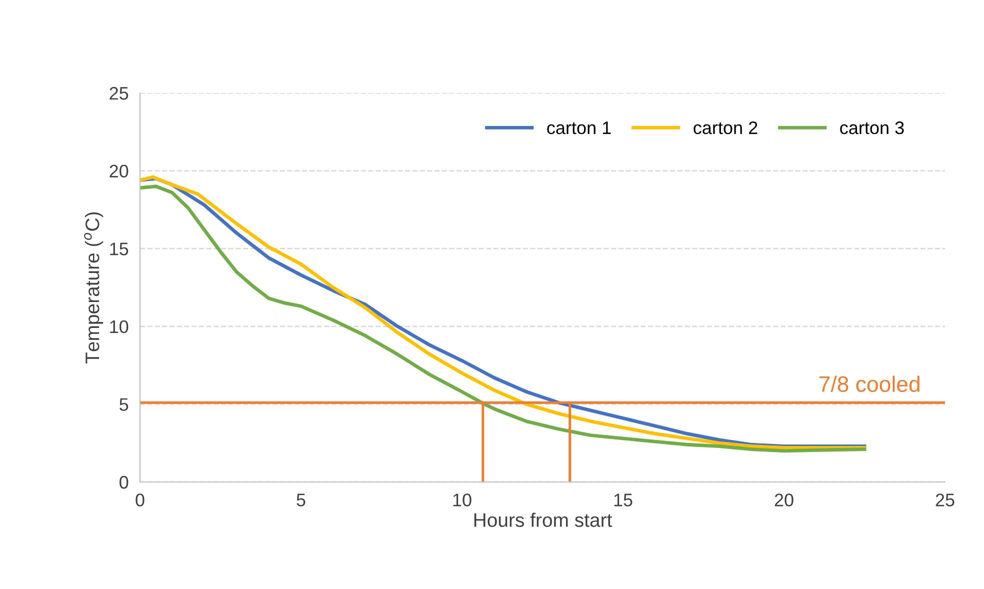 The width and height of the screenshot is (984, 589). Describe the element at coordinates (784, 500) in the screenshot. I see `x-tick-label: 20` at that location.